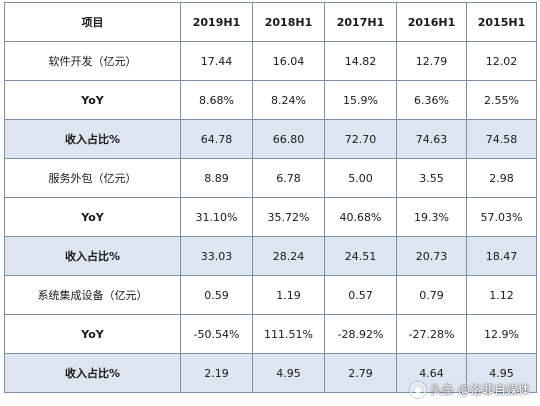 The width and height of the screenshot is (540, 406). What do you see at coordinates (216, 100) in the screenshot?
I see `table-cell: 8.68%` at bounding box center [216, 100].